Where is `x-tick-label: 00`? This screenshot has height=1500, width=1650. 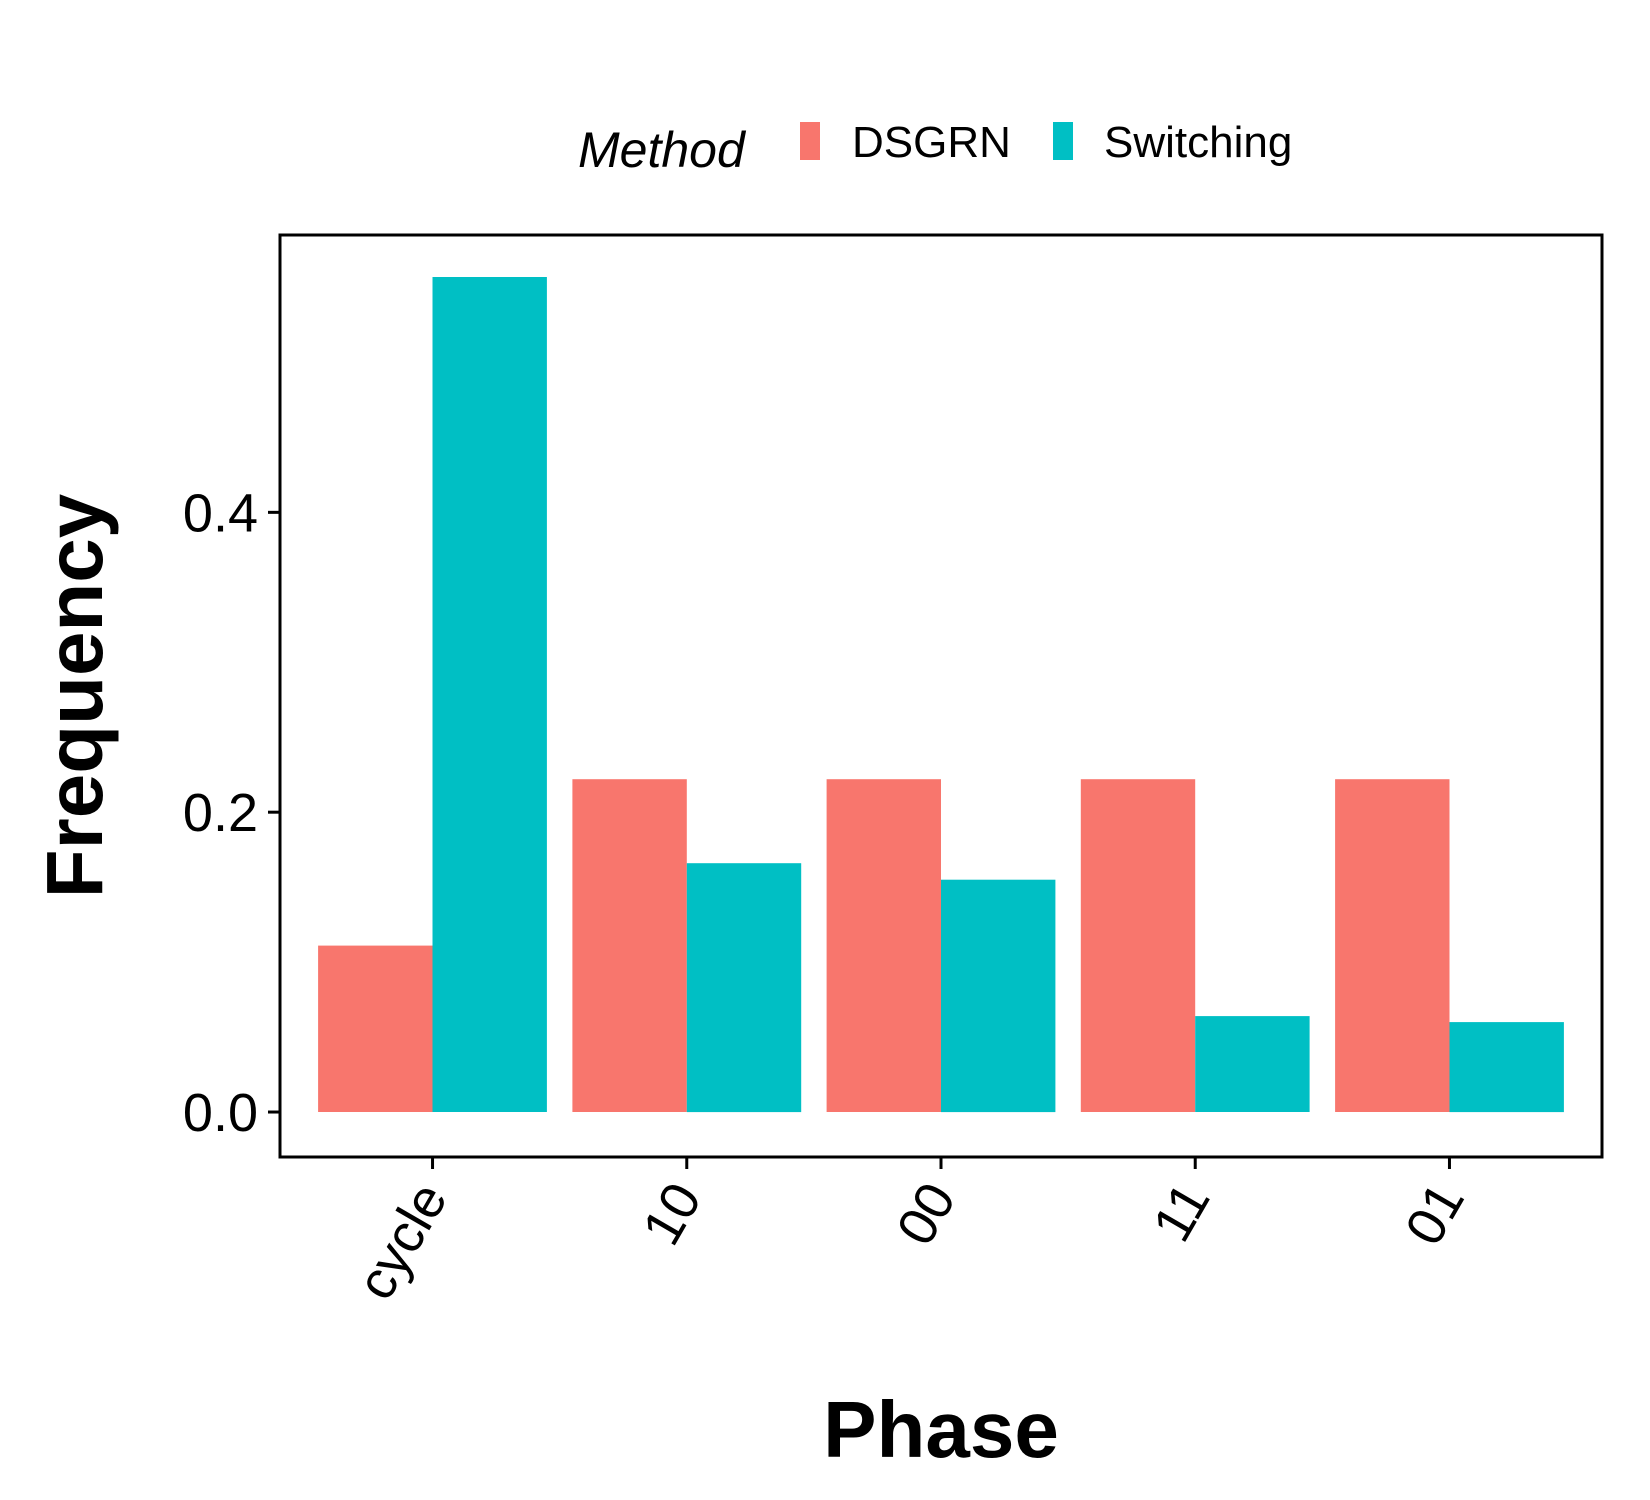
x-tick-label: 00 is located at coordinates (926, 1214).